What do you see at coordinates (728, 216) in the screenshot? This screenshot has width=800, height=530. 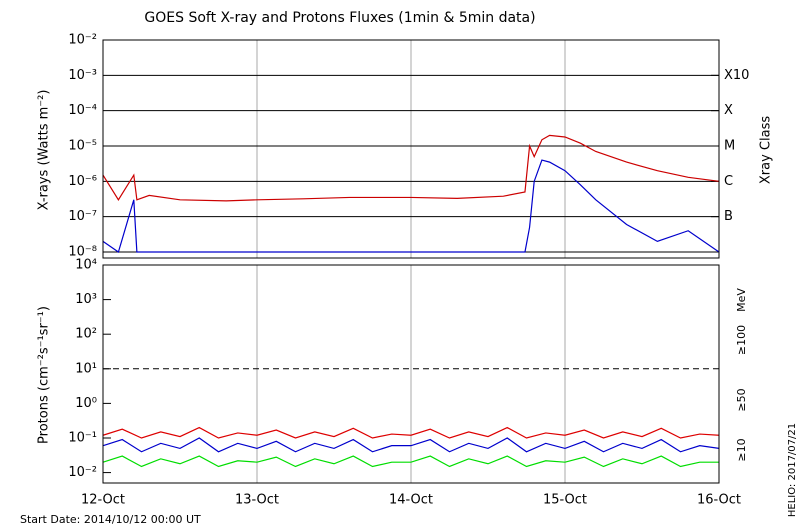 I see `y2-tick-label: B` at bounding box center [728, 216].